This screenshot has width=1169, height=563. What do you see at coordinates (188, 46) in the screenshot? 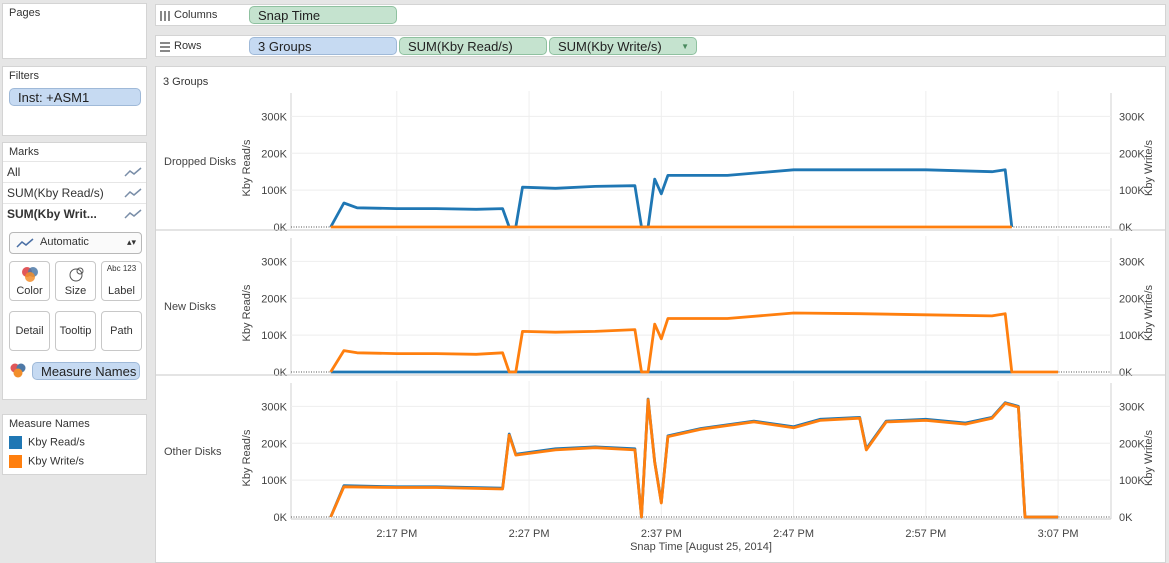
I see `rows-label: Rows` at bounding box center [188, 46].